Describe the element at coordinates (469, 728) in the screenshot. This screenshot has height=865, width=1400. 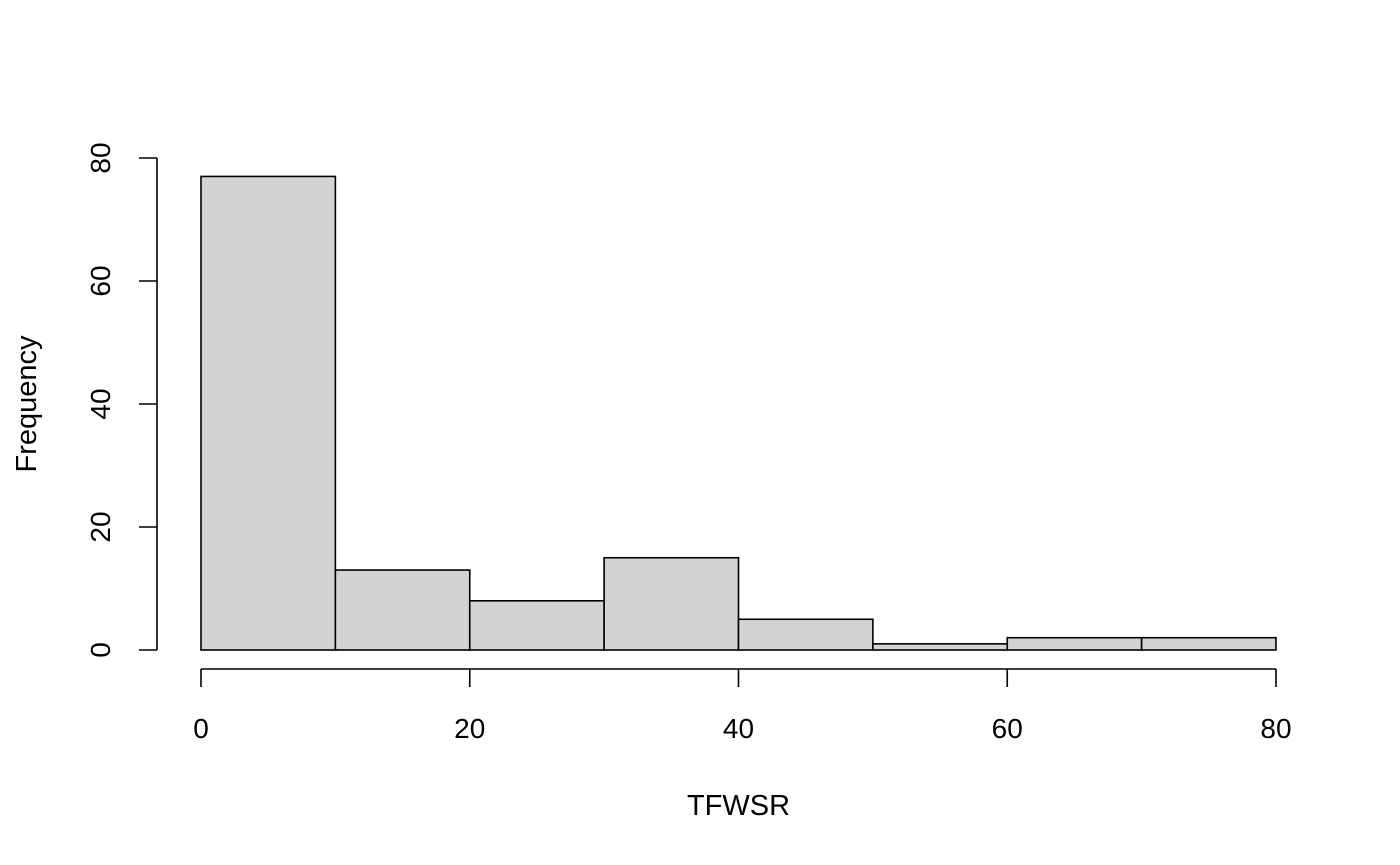
I see `x-tick-label-20: 20` at that location.